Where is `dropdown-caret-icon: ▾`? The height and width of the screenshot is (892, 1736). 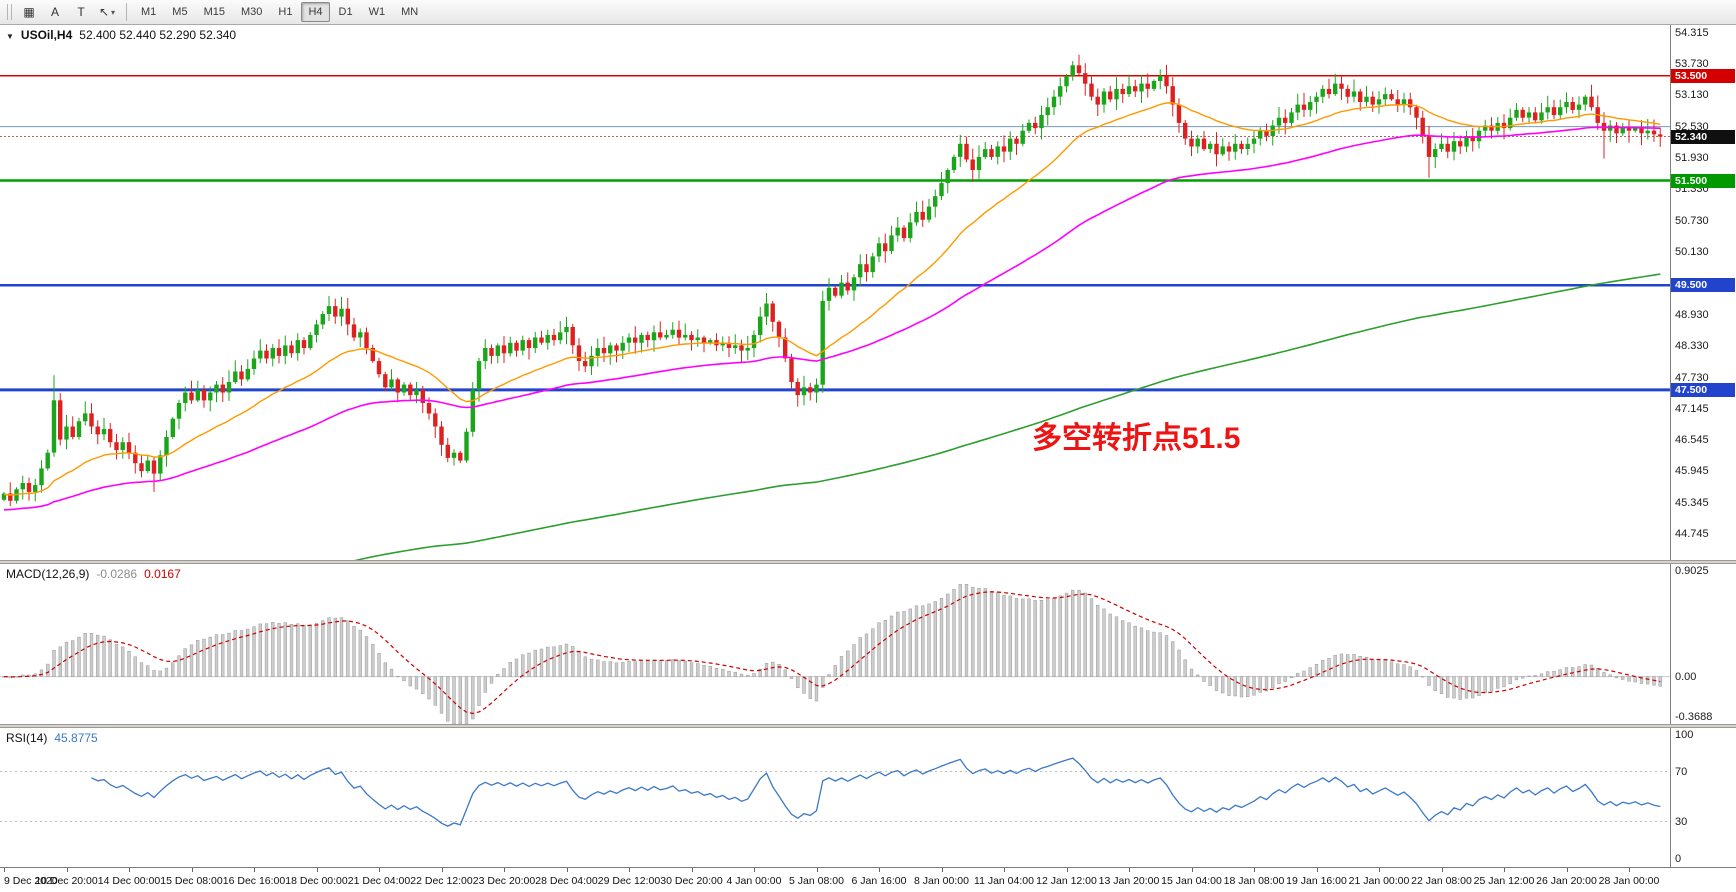 dropdown-caret-icon: ▾ is located at coordinates (113, 12).